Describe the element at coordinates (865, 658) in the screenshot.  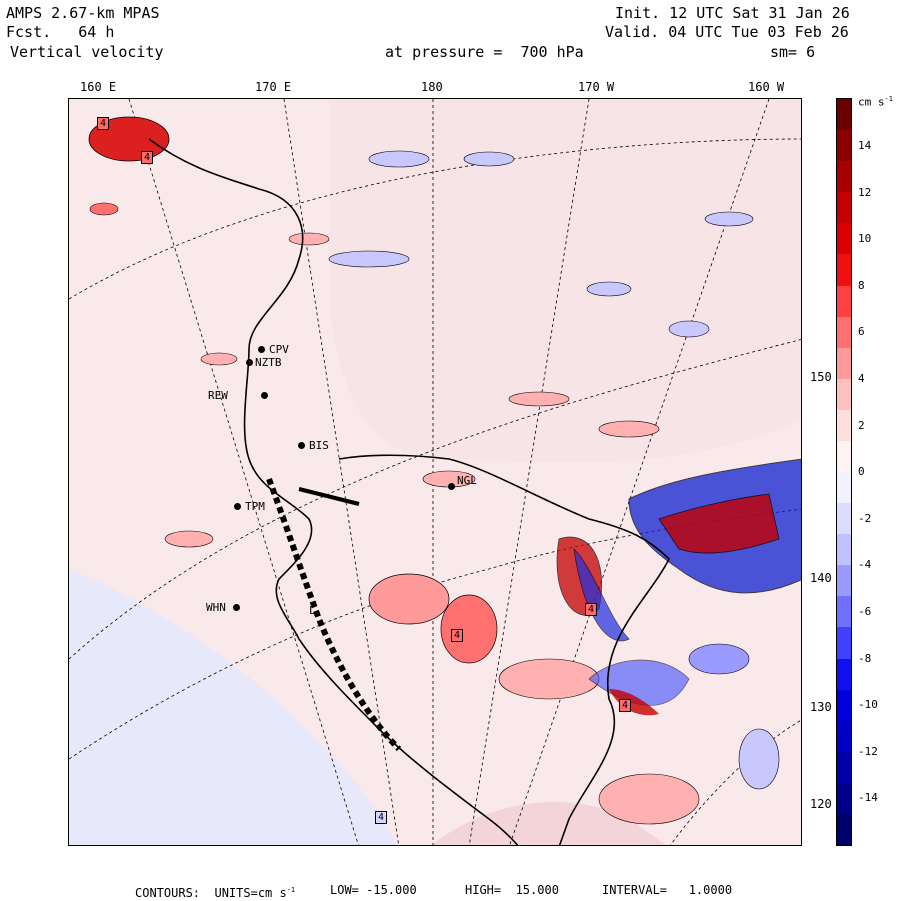
I see `colorbar-tick-label: -8` at that location.